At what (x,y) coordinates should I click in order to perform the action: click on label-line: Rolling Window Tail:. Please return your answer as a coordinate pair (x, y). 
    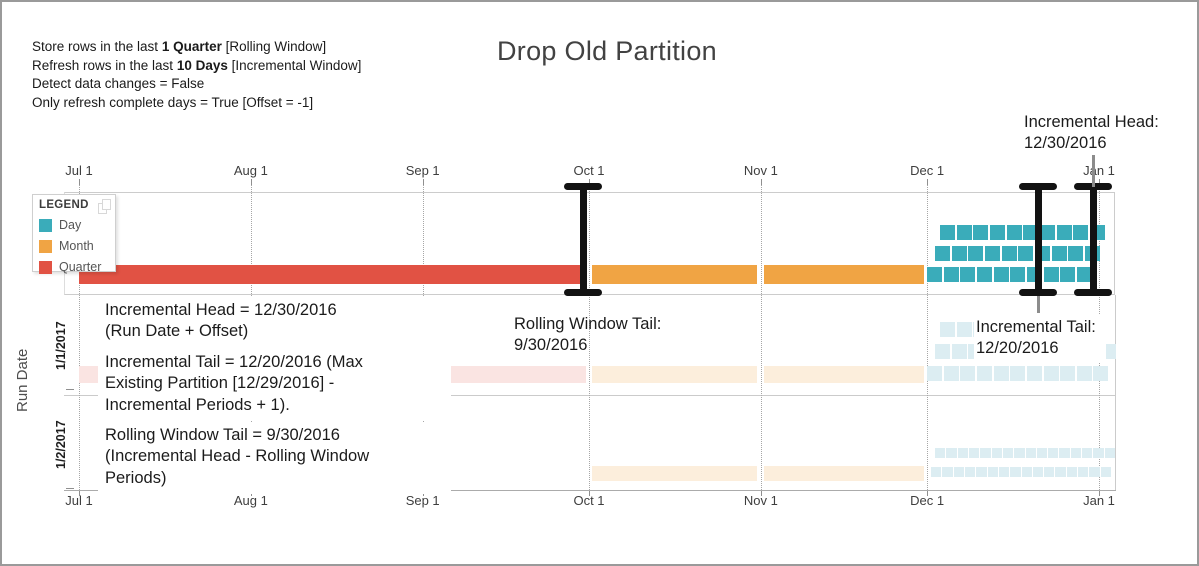
    Looking at the image, I should click on (588, 324).